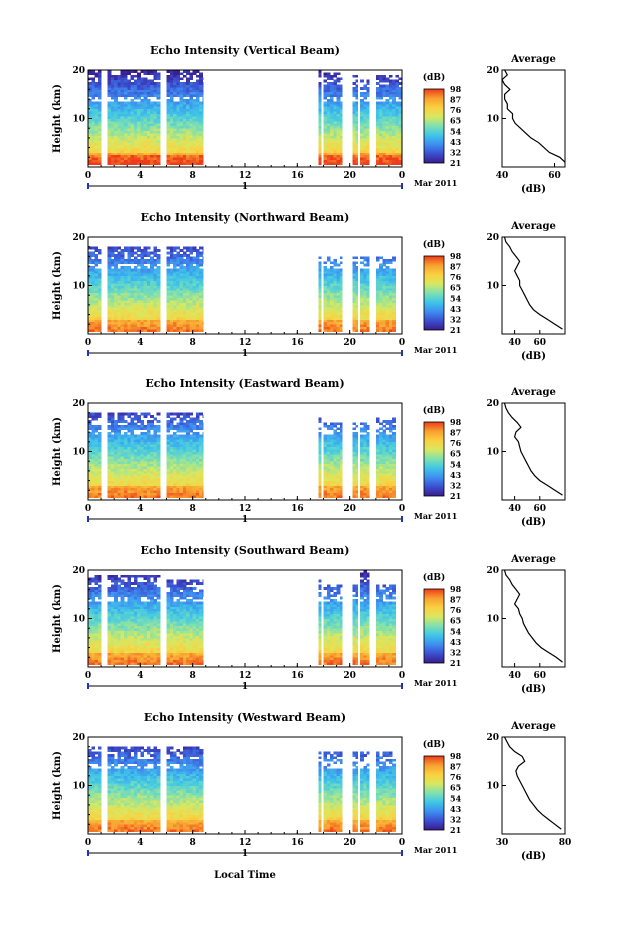  Describe the element at coordinates (456, 131) in the screenshot. I see `colorbar-tick-label: 54` at that location.